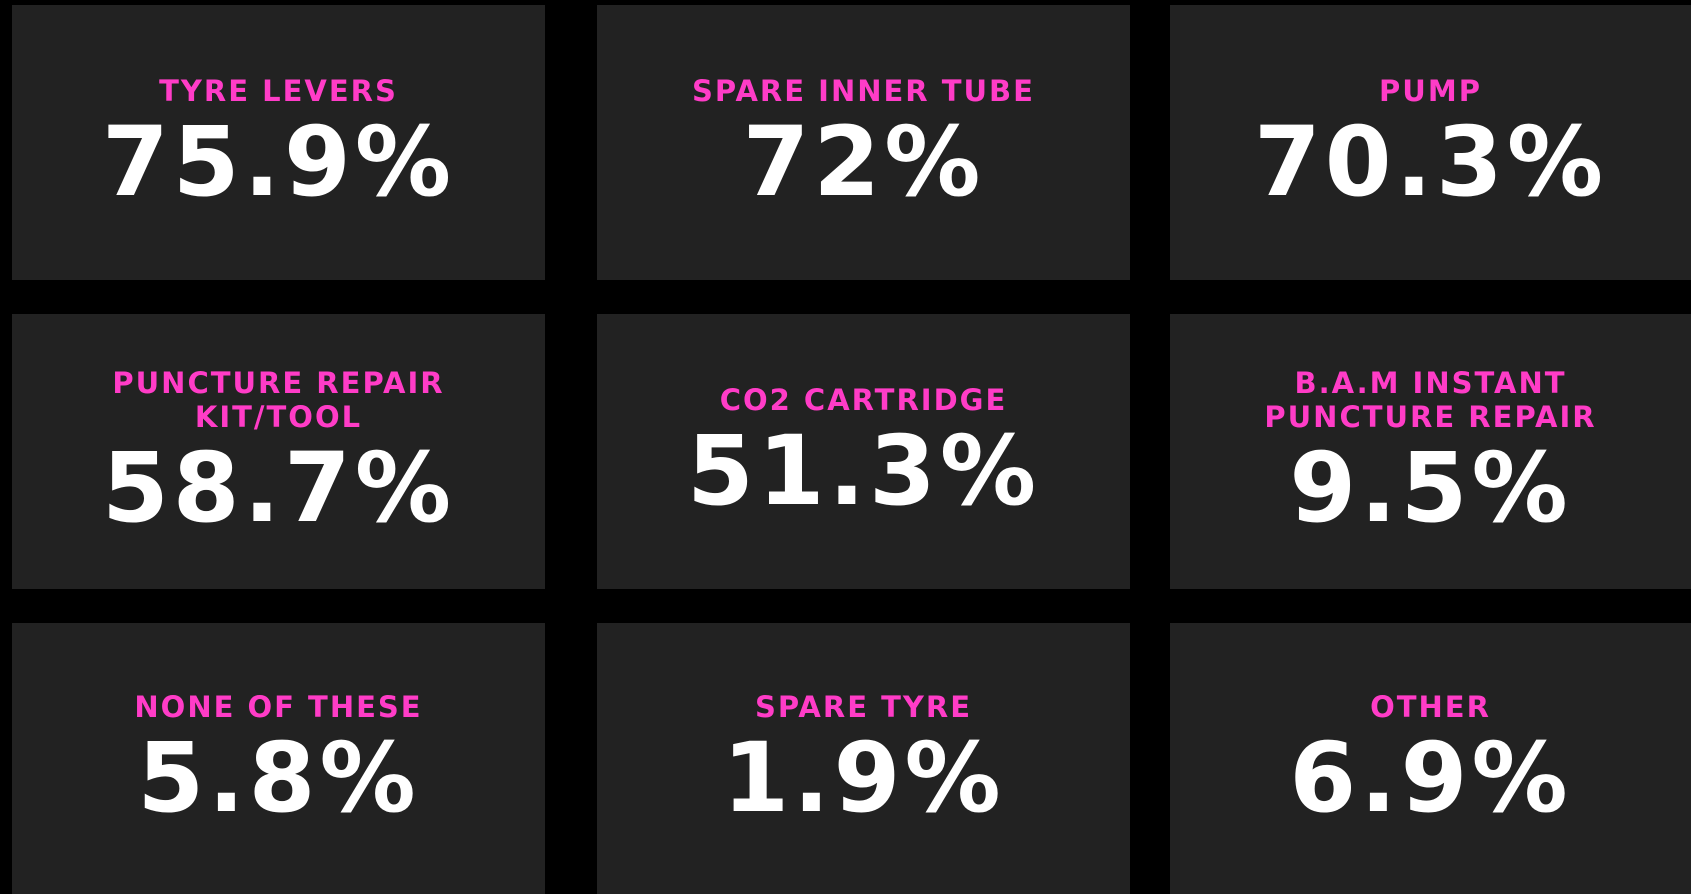 This screenshot has height=894, width=1691. I want to click on stat-label: B.A.M INSTANT PUNCTURE REPAIR, so click(1430, 399).